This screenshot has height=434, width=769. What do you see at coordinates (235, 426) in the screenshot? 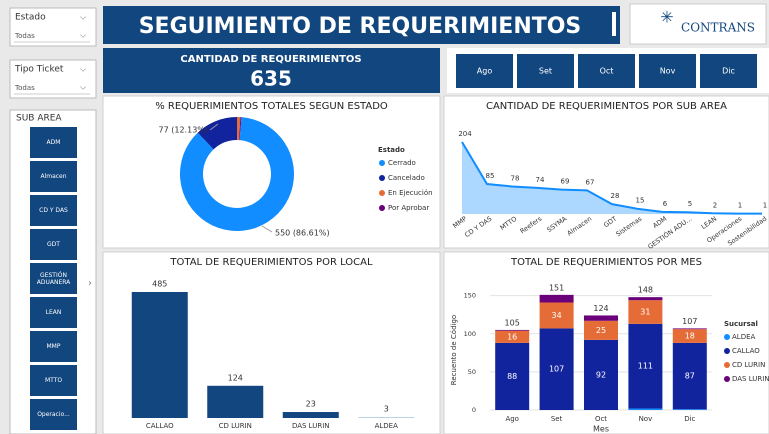
I see `x-tick-label: CD LURIN` at bounding box center [235, 426].